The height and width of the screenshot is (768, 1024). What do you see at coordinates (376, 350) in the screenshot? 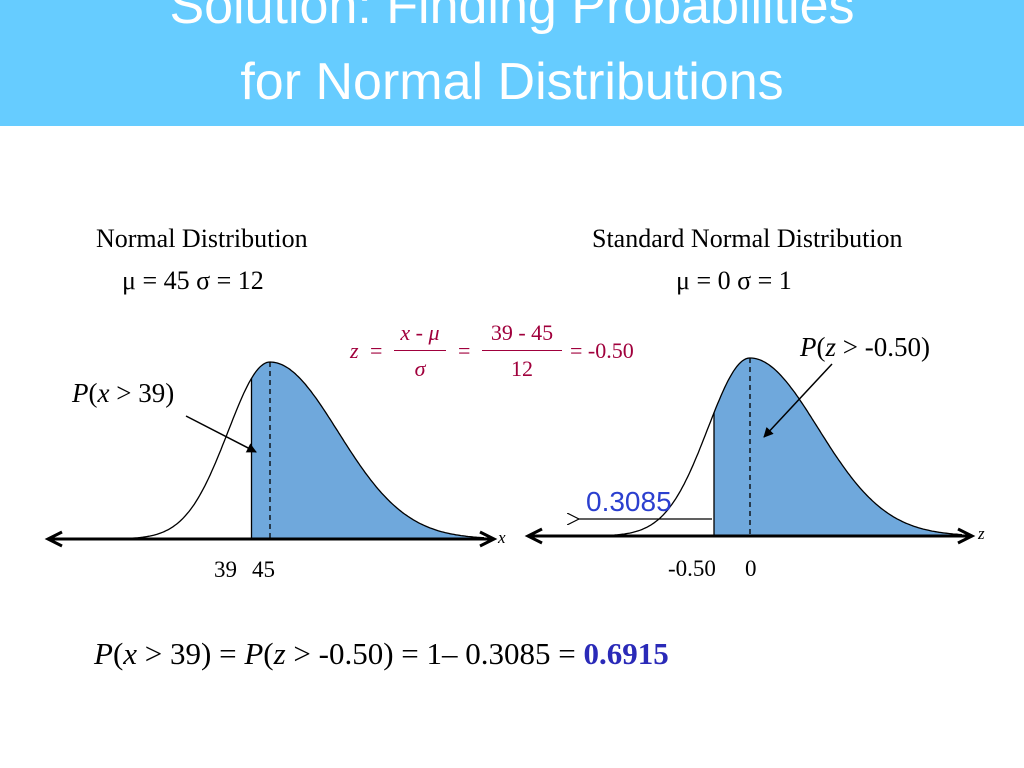
I see `formula-eq1: =` at bounding box center [376, 350].